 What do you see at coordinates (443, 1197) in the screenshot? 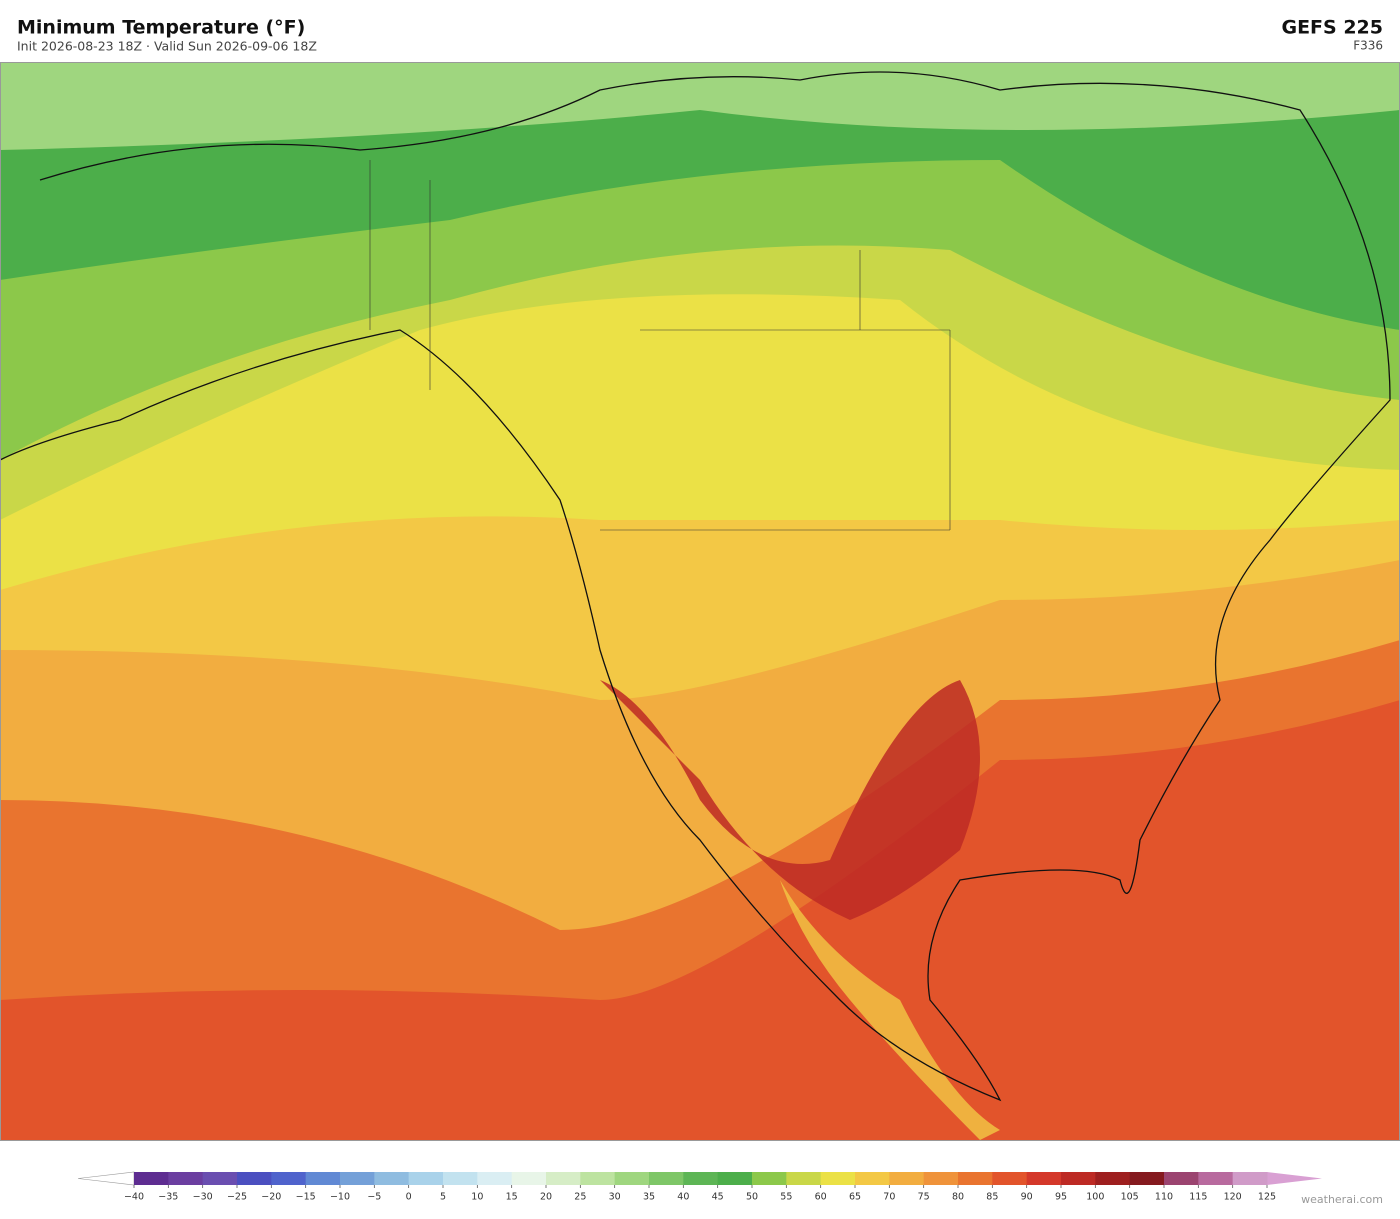
I see `colorbar-tick-label: 5` at bounding box center [443, 1197].